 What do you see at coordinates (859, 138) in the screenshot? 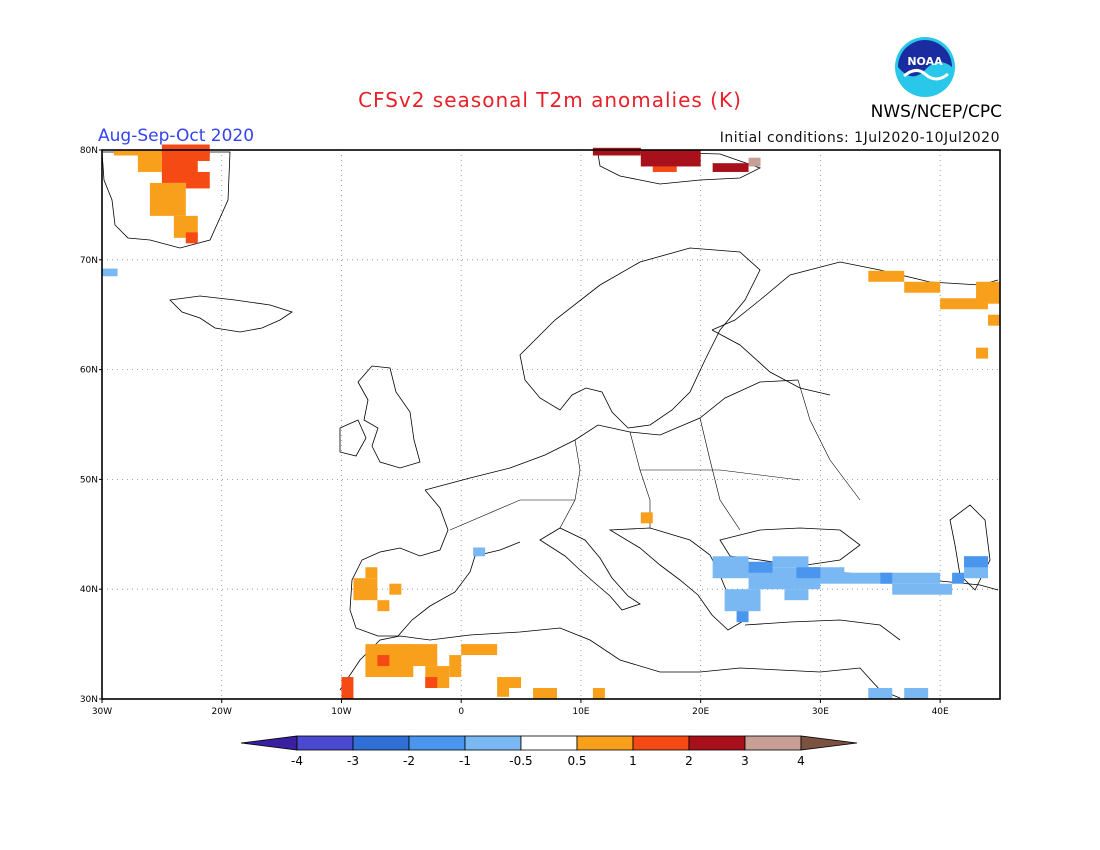
I see `init-conditions-label: Initial conditions: 1Jul2020-10Jul2020` at bounding box center [859, 138].